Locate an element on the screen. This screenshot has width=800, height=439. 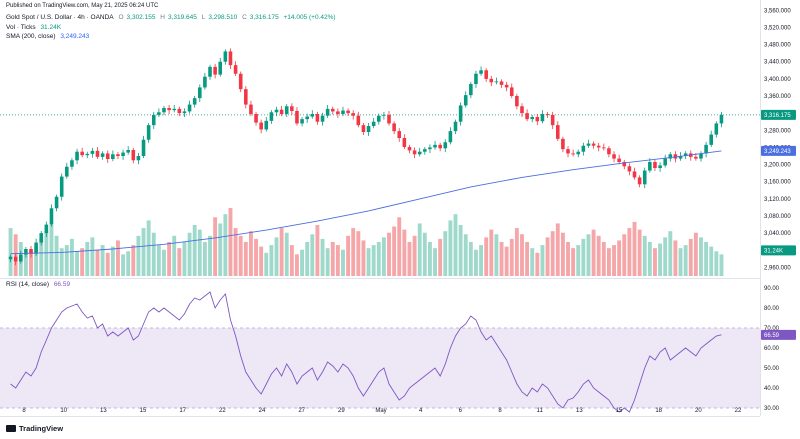
symbol-title: Gold Spot / U.S. Dollar · 4h · OANDA is located at coordinates (60, 17).